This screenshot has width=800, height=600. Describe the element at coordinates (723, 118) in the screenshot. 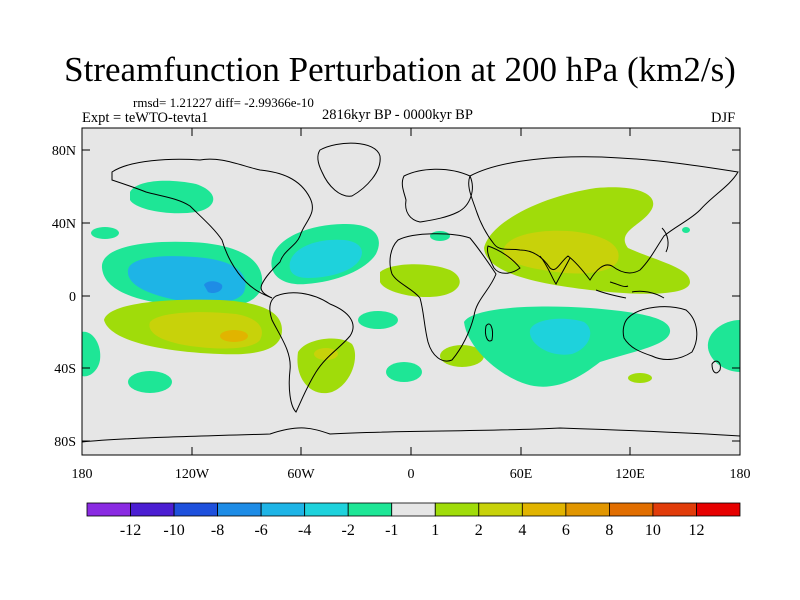

I see `season-label: DJF` at that location.